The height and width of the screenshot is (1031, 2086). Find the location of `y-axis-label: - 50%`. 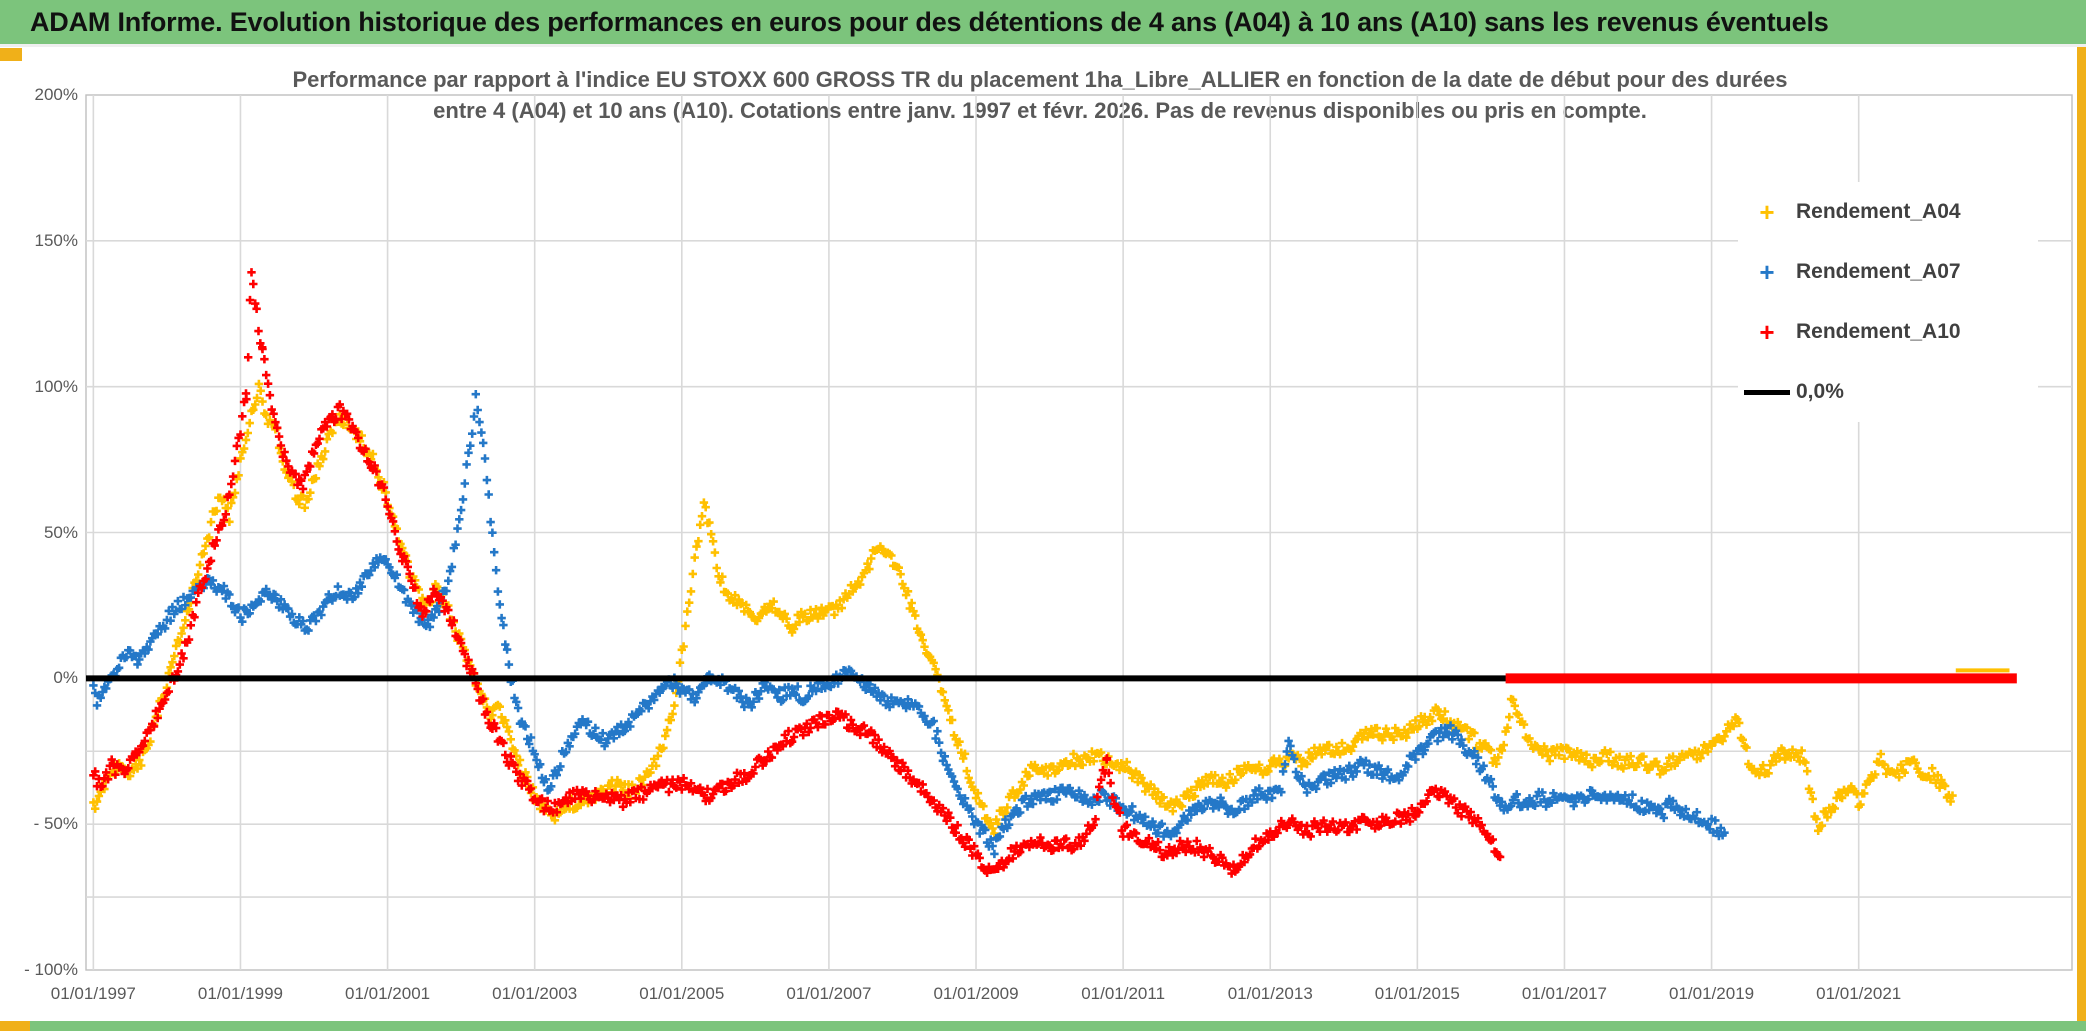

y-axis-label: - 50% is located at coordinates (55, 824).